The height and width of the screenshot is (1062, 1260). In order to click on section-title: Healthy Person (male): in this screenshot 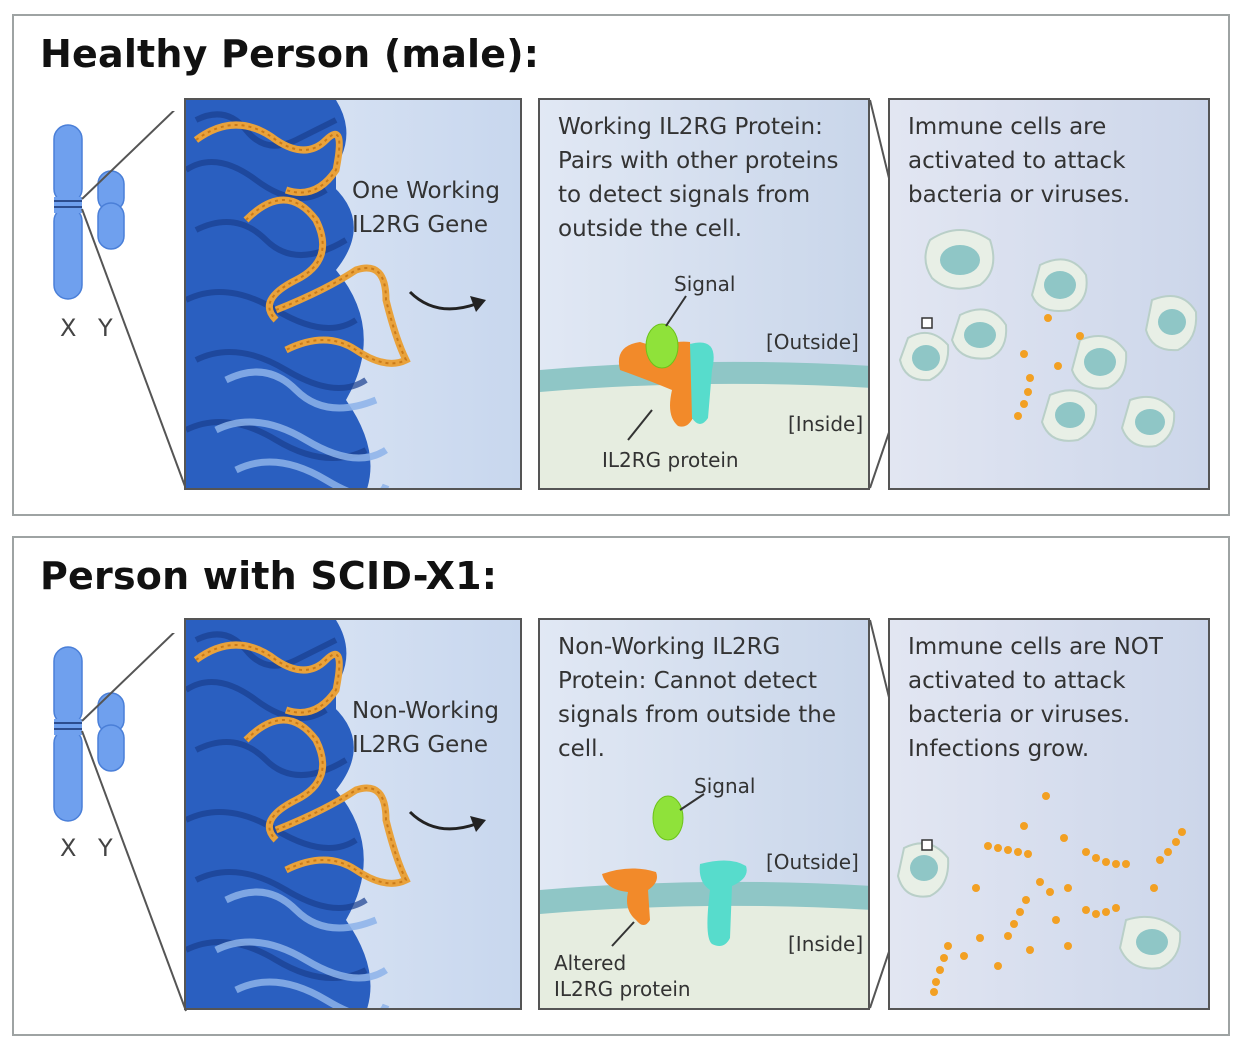, I will do `click(290, 54)`.